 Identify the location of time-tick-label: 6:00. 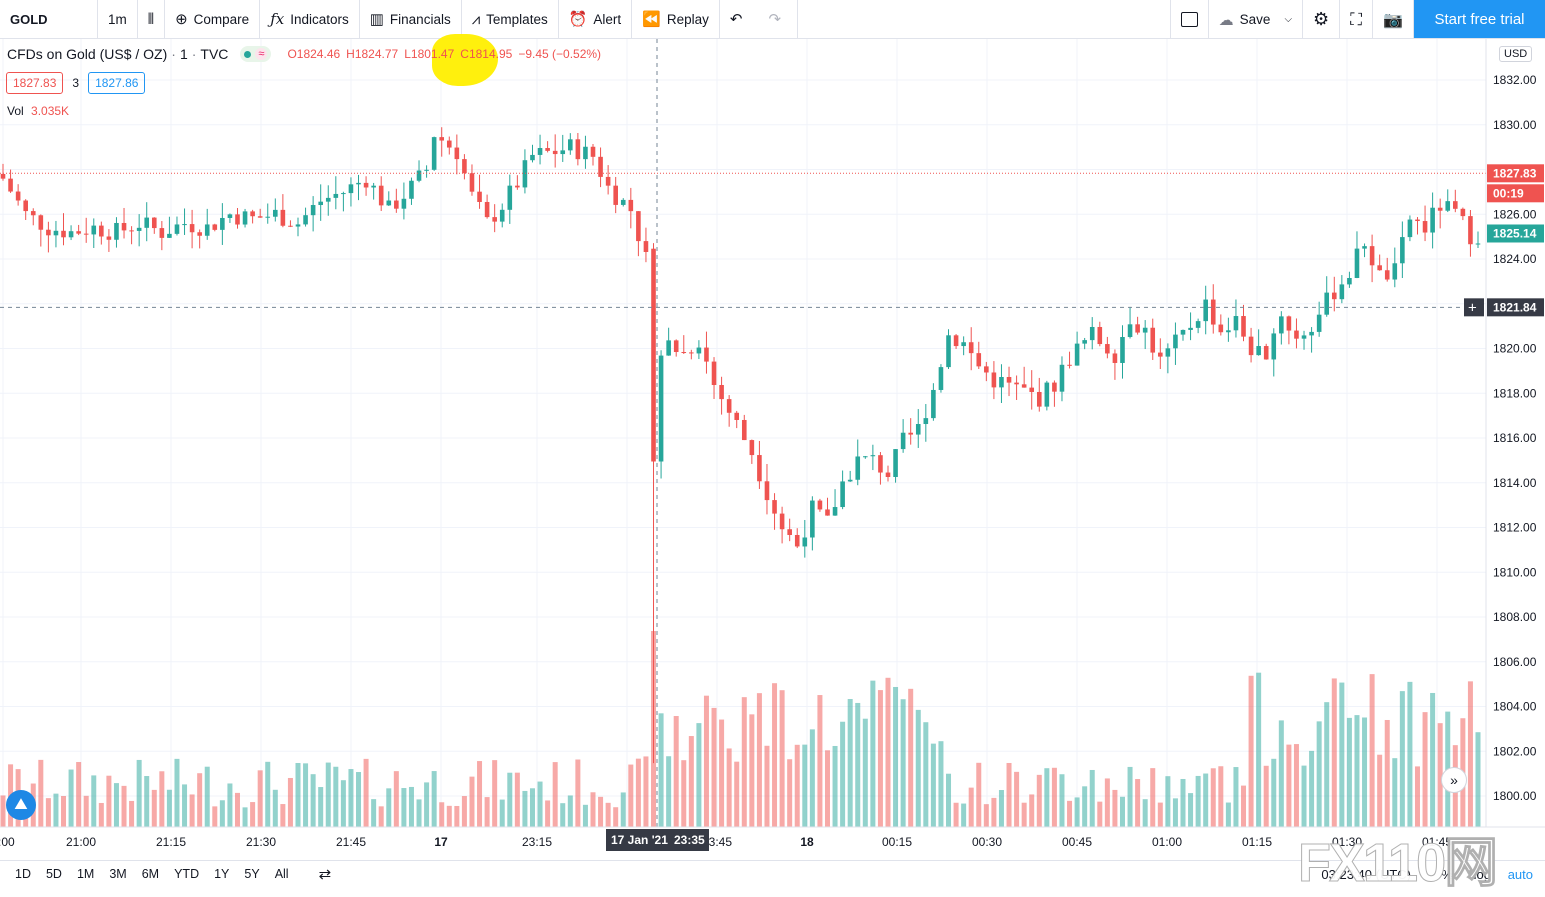
(7, 842).